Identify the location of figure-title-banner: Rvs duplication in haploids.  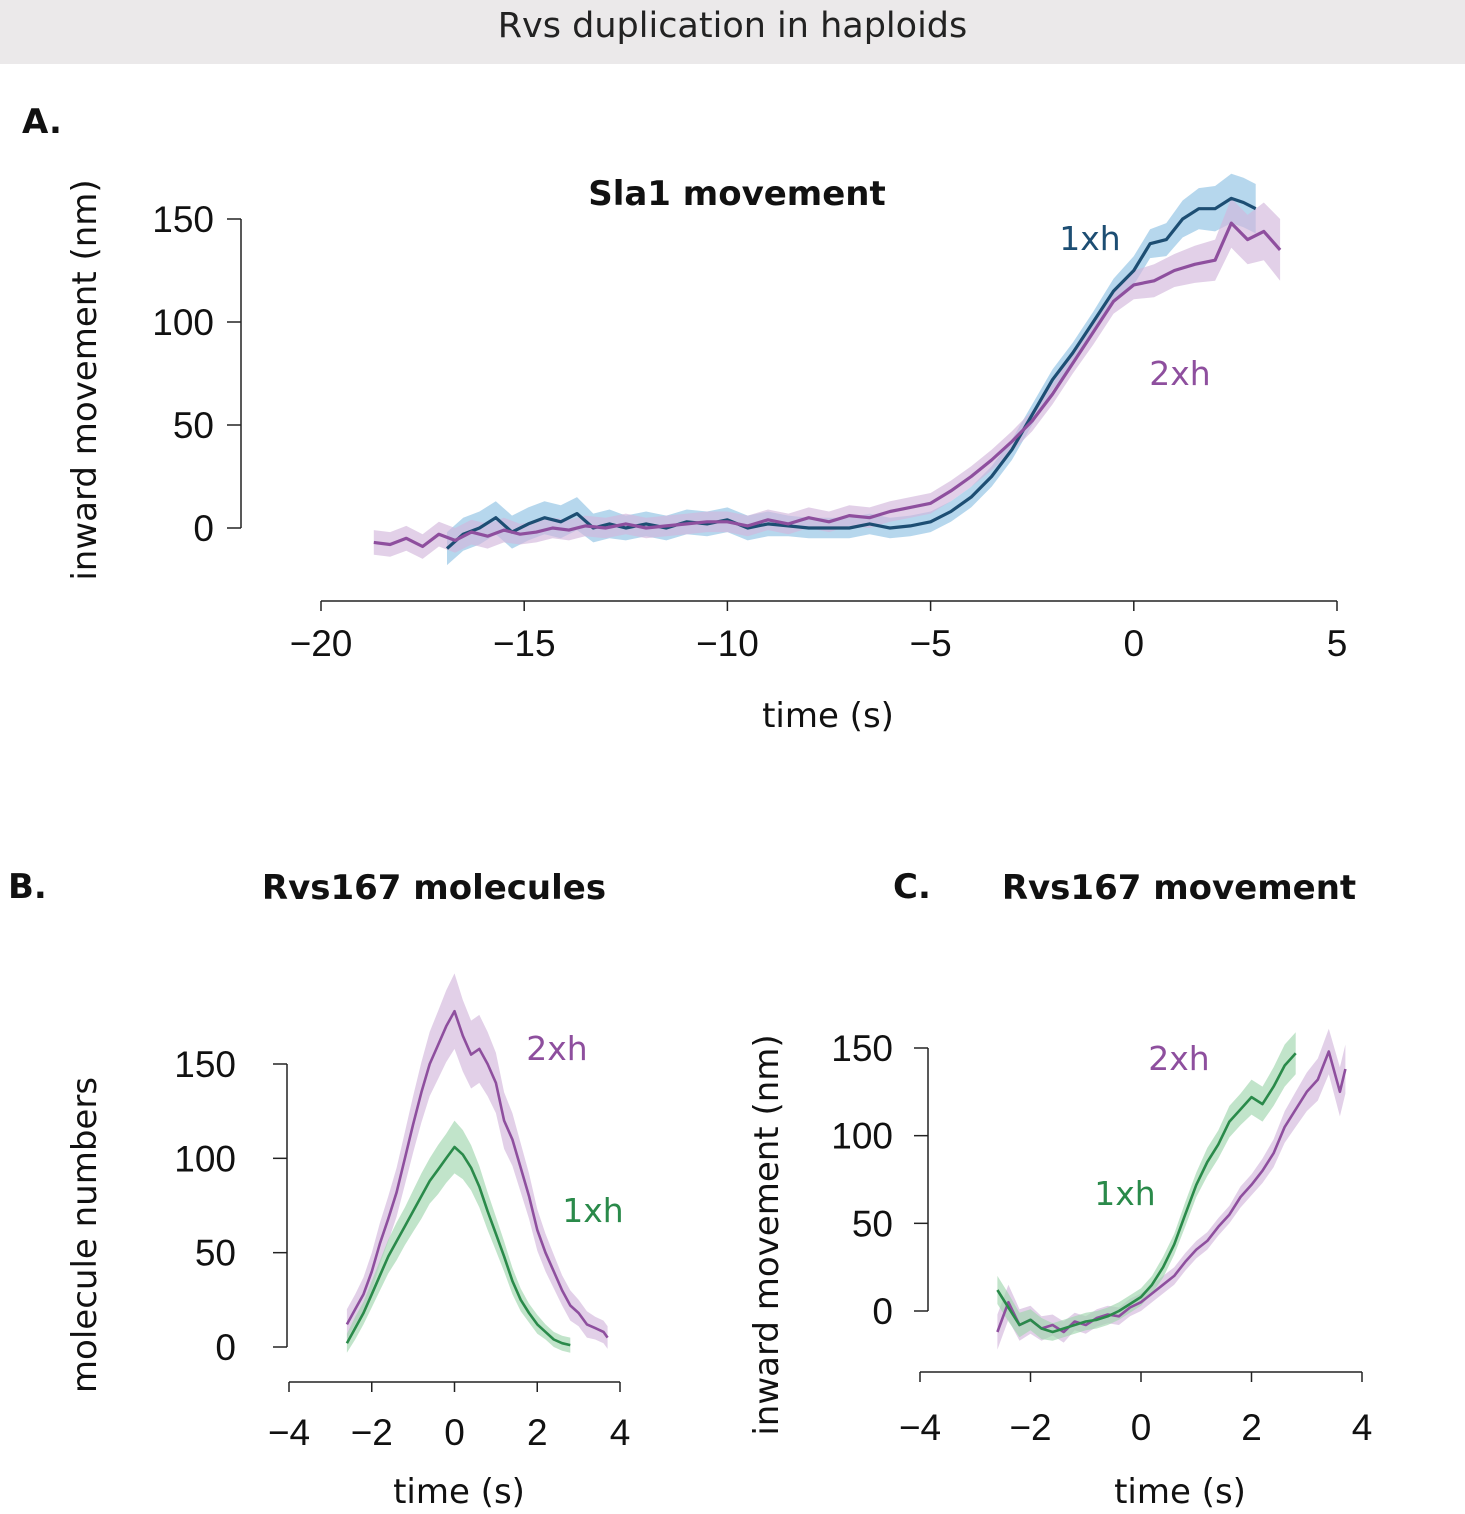
(732, 32).